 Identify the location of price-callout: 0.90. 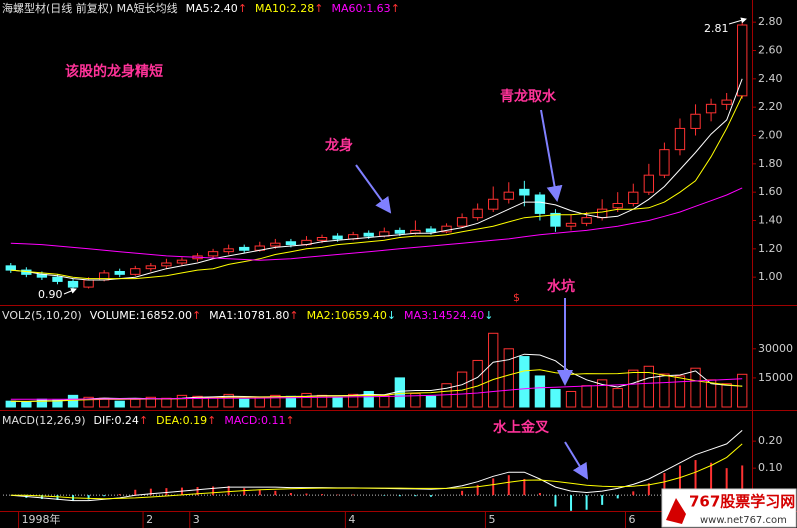
(50, 294).